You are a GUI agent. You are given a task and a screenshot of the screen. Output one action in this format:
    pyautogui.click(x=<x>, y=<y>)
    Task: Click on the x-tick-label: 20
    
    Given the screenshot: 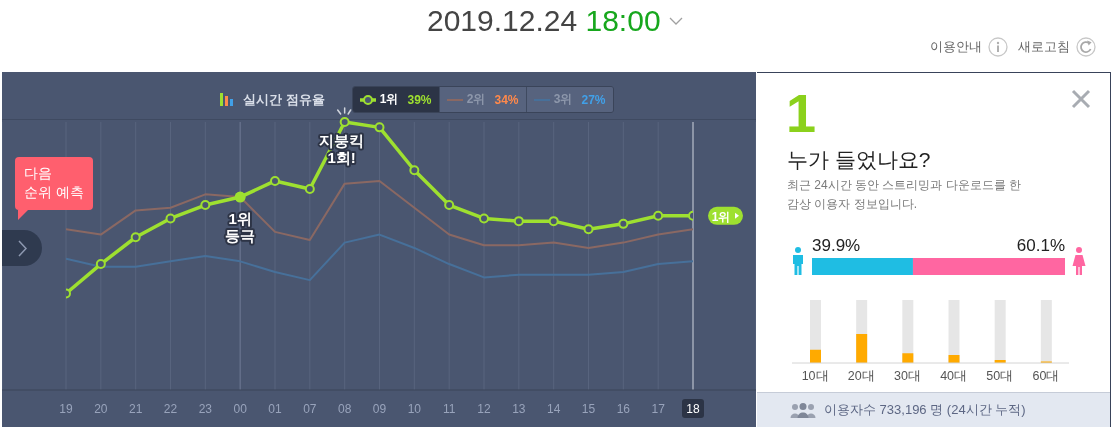 What is the action you would take?
    pyautogui.click(x=101, y=409)
    